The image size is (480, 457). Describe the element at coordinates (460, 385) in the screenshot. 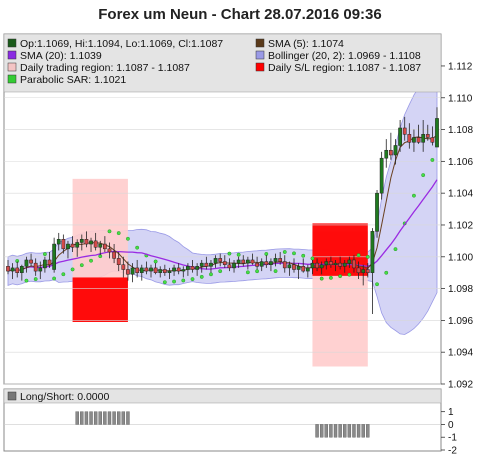

I see `y-tick-label: 1.092` at that location.